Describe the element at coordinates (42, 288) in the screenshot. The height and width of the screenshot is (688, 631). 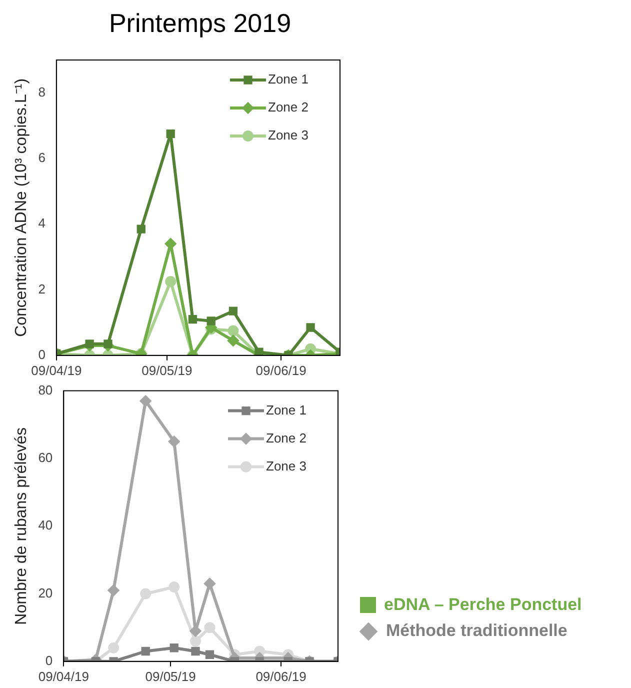
I see `y-tick-label: 2` at that location.